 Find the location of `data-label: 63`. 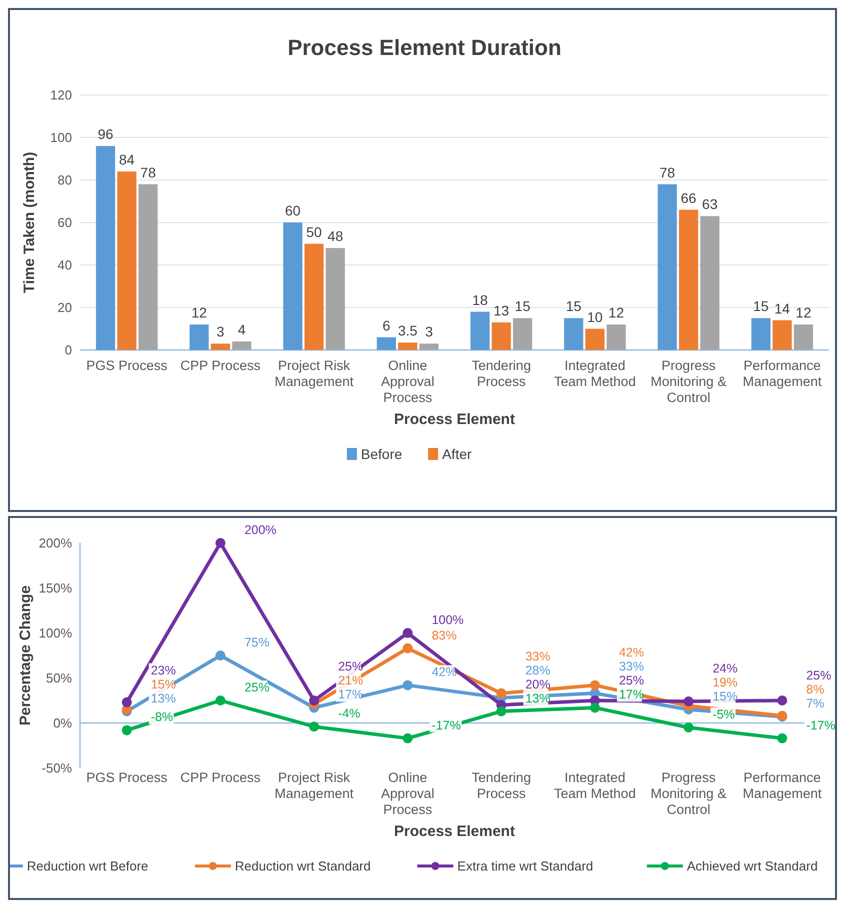

data-label: 63 is located at coordinates (710, 204).